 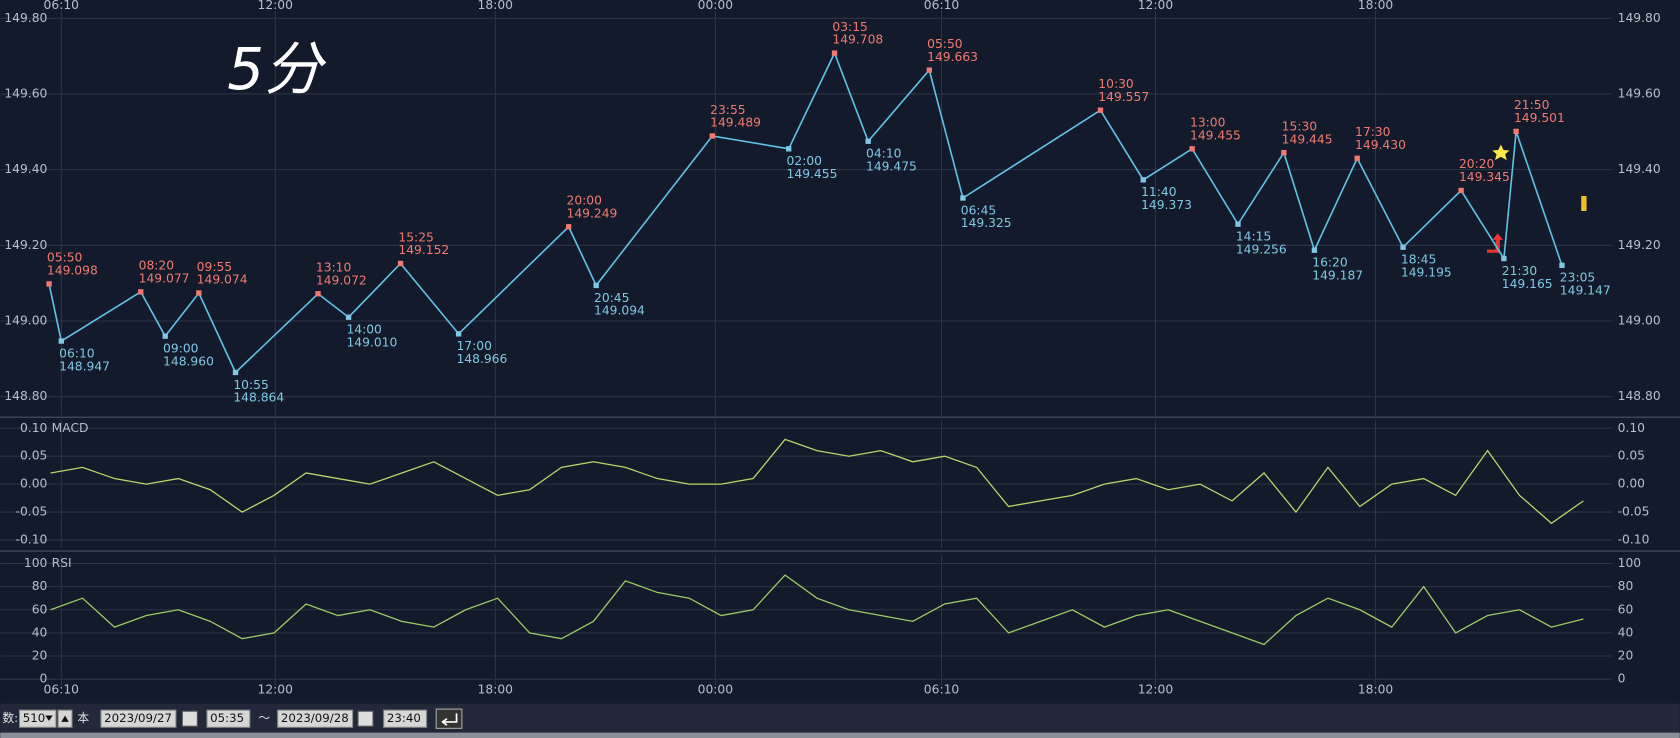 I want to click on extreme-time: 20:20, so click(x=1476, y=164).